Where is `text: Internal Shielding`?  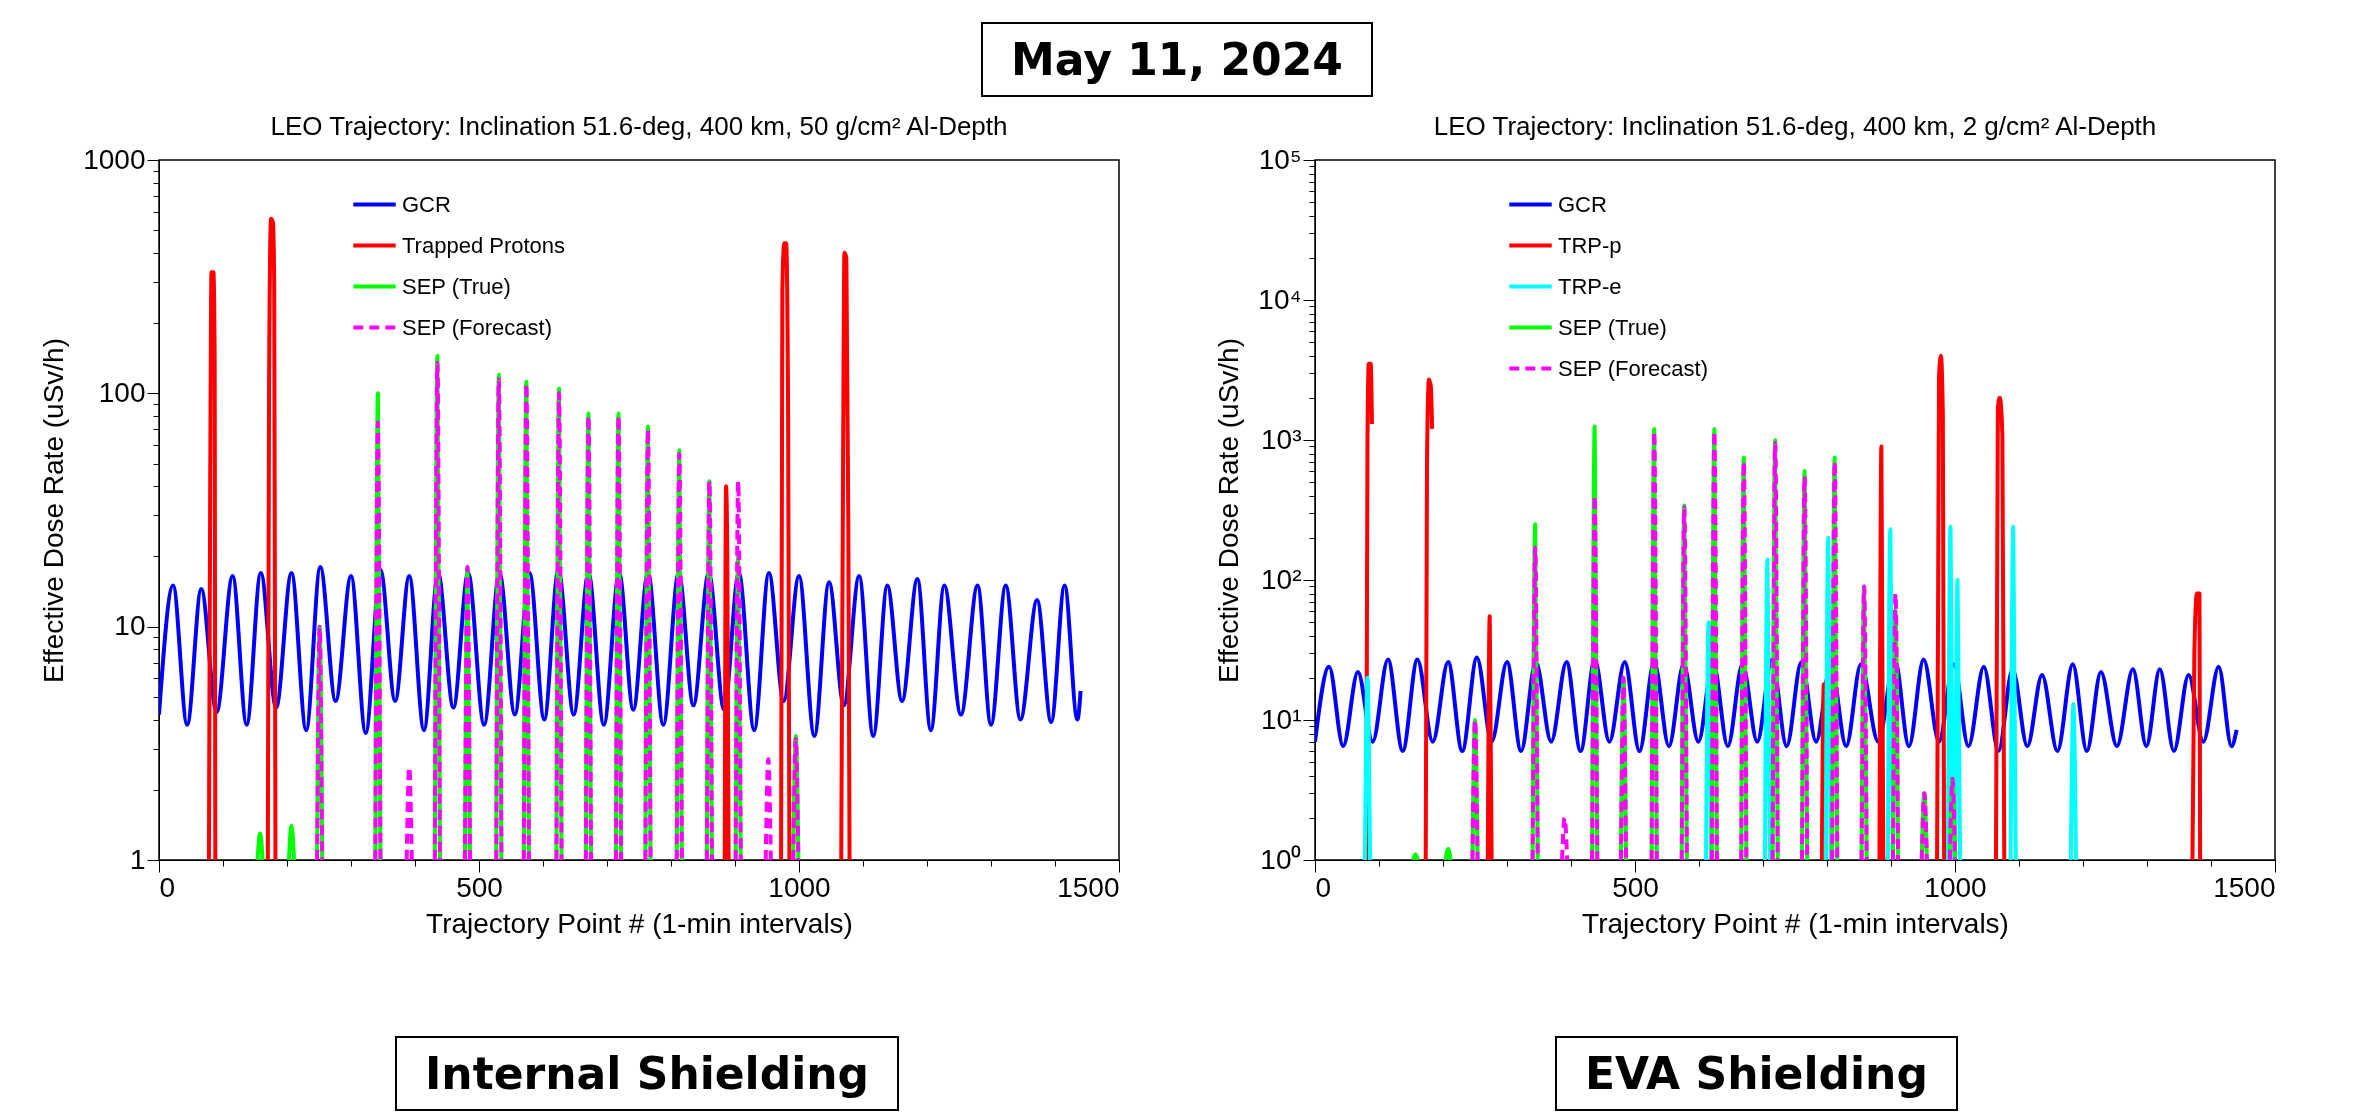
text: Internal Shielding is located at coordinates (647, 1073).